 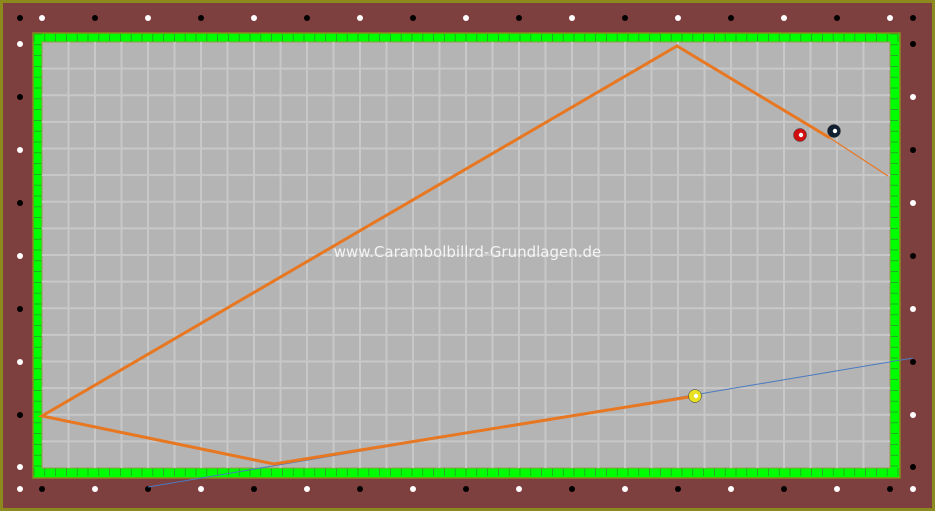 What do you see at coordinates (835, 131) in the screenshot?
I see `black-ball-label` at bounding box center [835, 131].